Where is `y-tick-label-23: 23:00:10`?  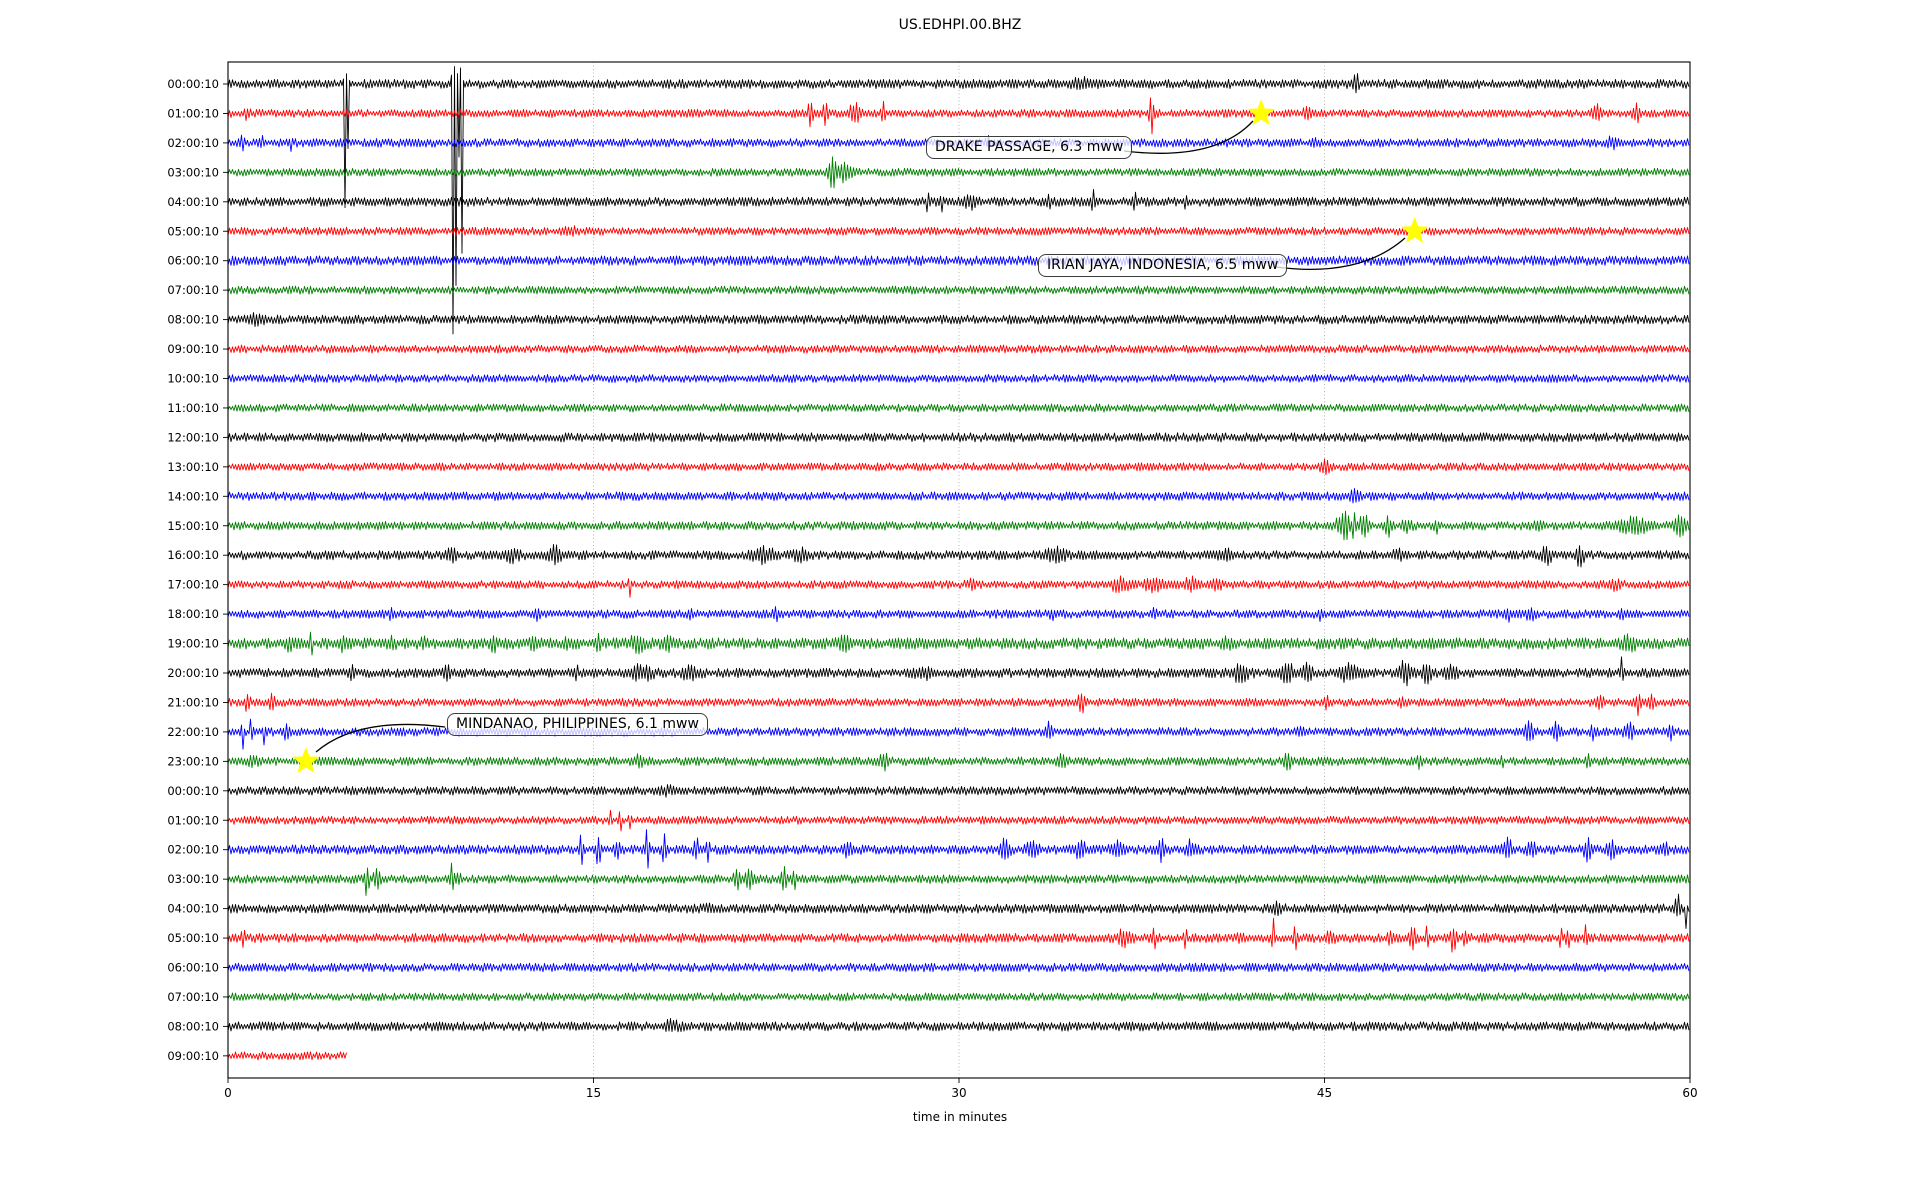
y-tick-label-23: 23:00:10 is located at coordinates (193, 761).